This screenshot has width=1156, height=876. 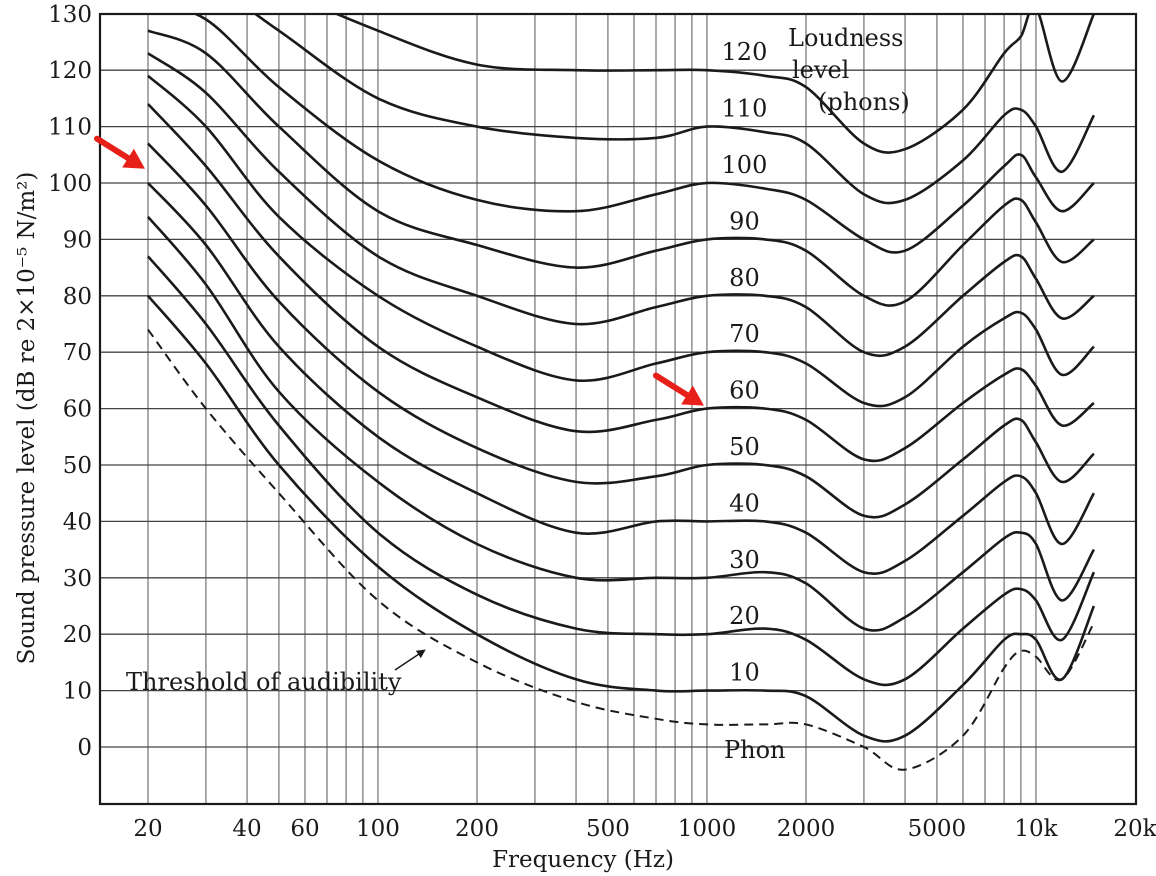 What do you see at coordinates (77, 297) in the screenshot?
I see `y-tick-label: 80` at bounding box center [77, 297].